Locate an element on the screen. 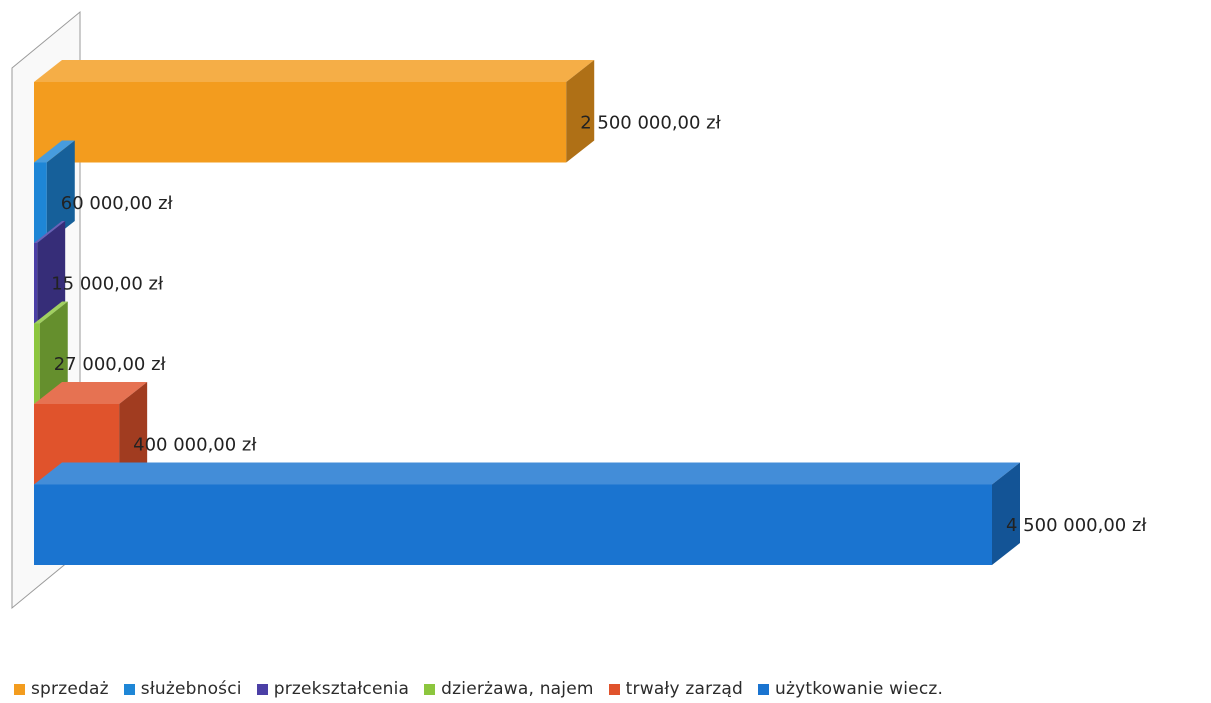  bar-4-top is located at coordinates (51, 312).